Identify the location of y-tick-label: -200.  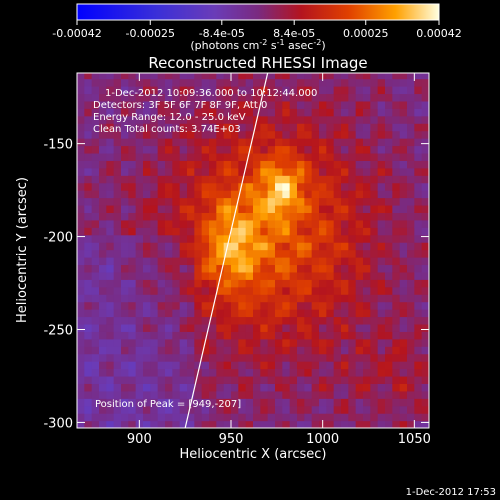
(58, 238).